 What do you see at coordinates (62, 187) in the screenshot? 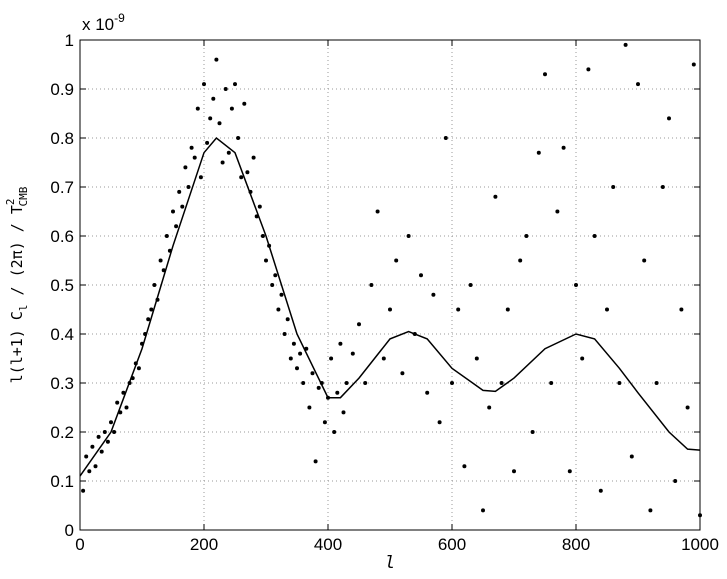
I see `y-tick-label: 0.7` at bounding box center [62, 187].